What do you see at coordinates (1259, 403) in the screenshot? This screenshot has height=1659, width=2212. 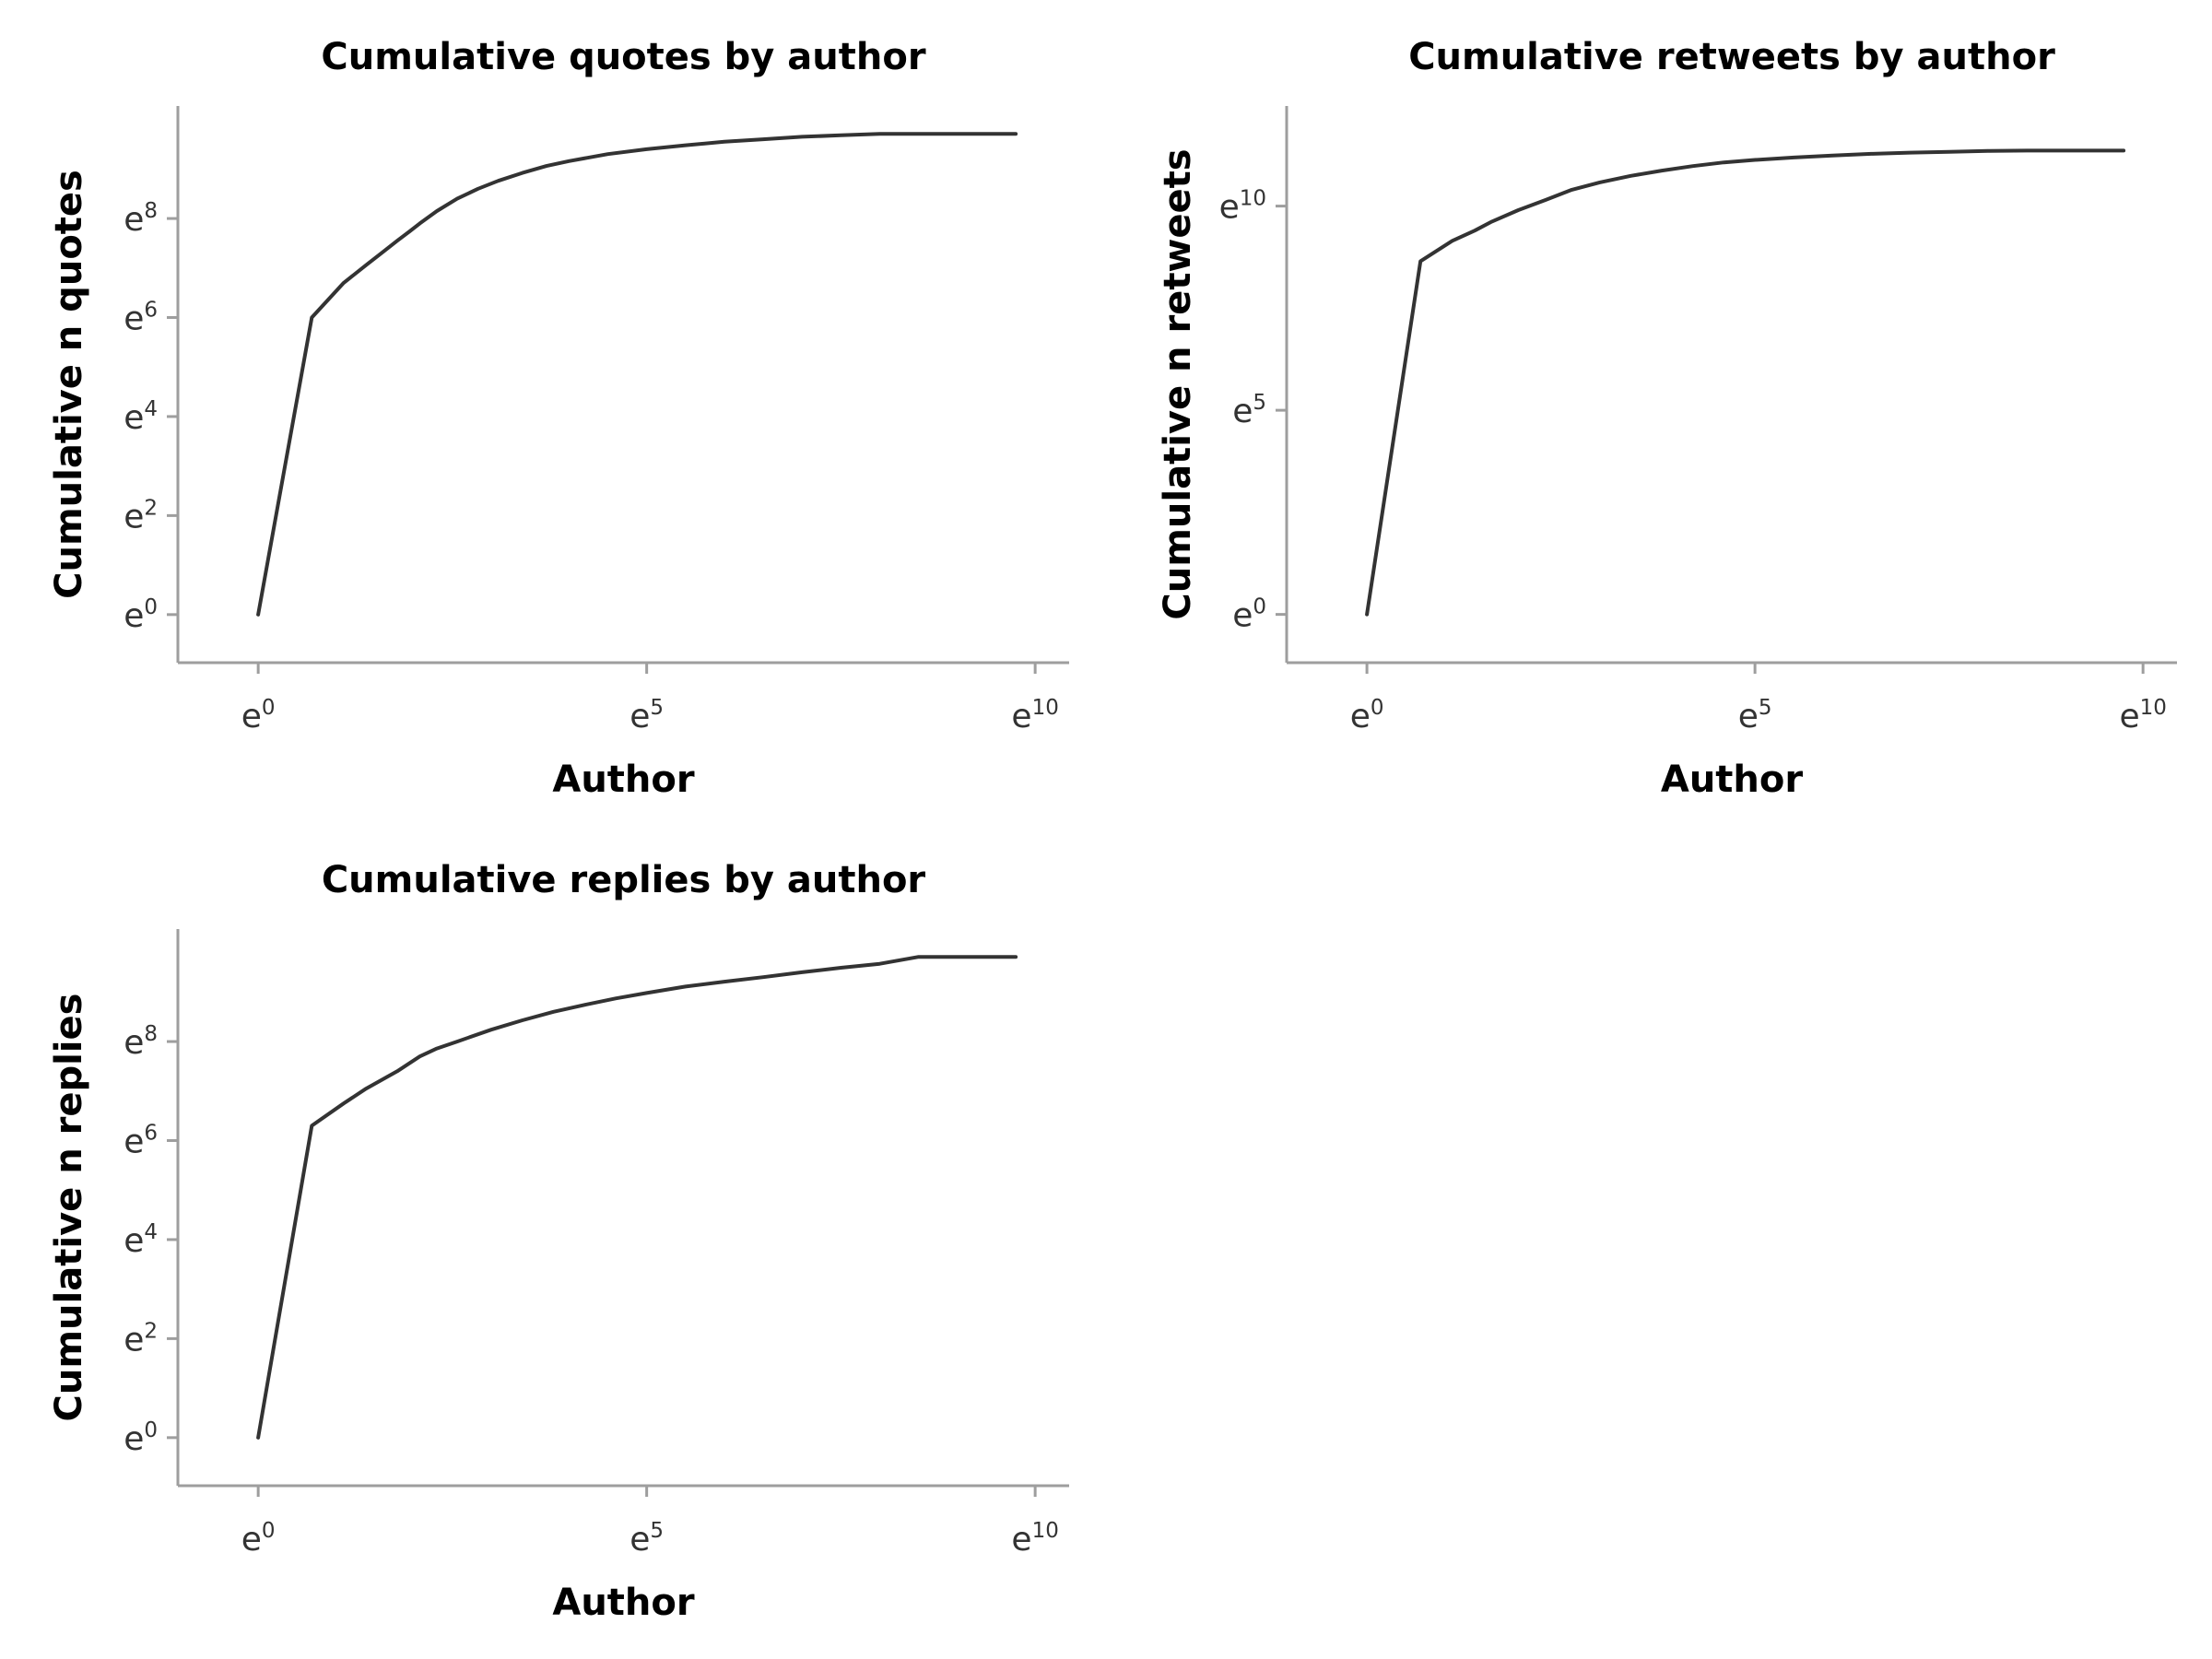 I see `y-tick-label-exponent: 5` at bounding box center [1259, 403].